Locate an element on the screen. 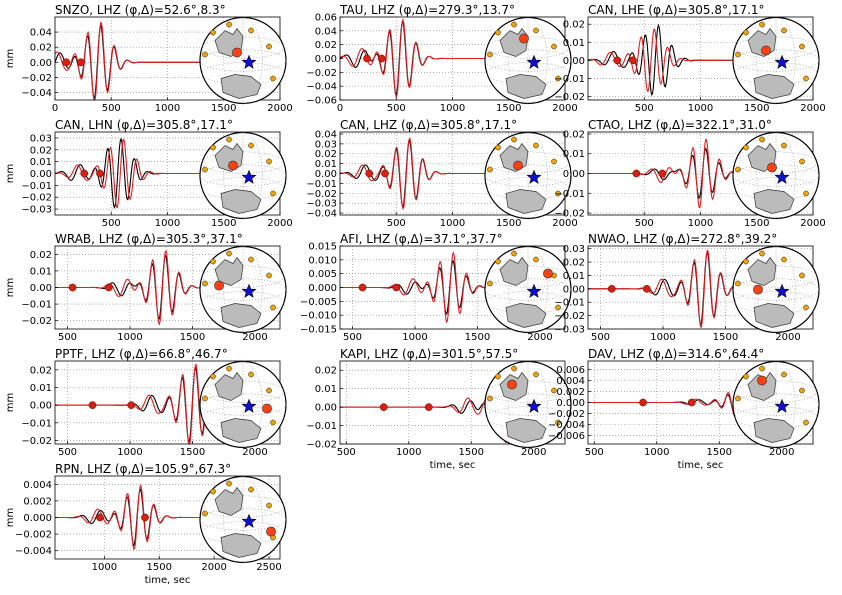  x-axis-label: time, sec is located at coordinates (168, 580).